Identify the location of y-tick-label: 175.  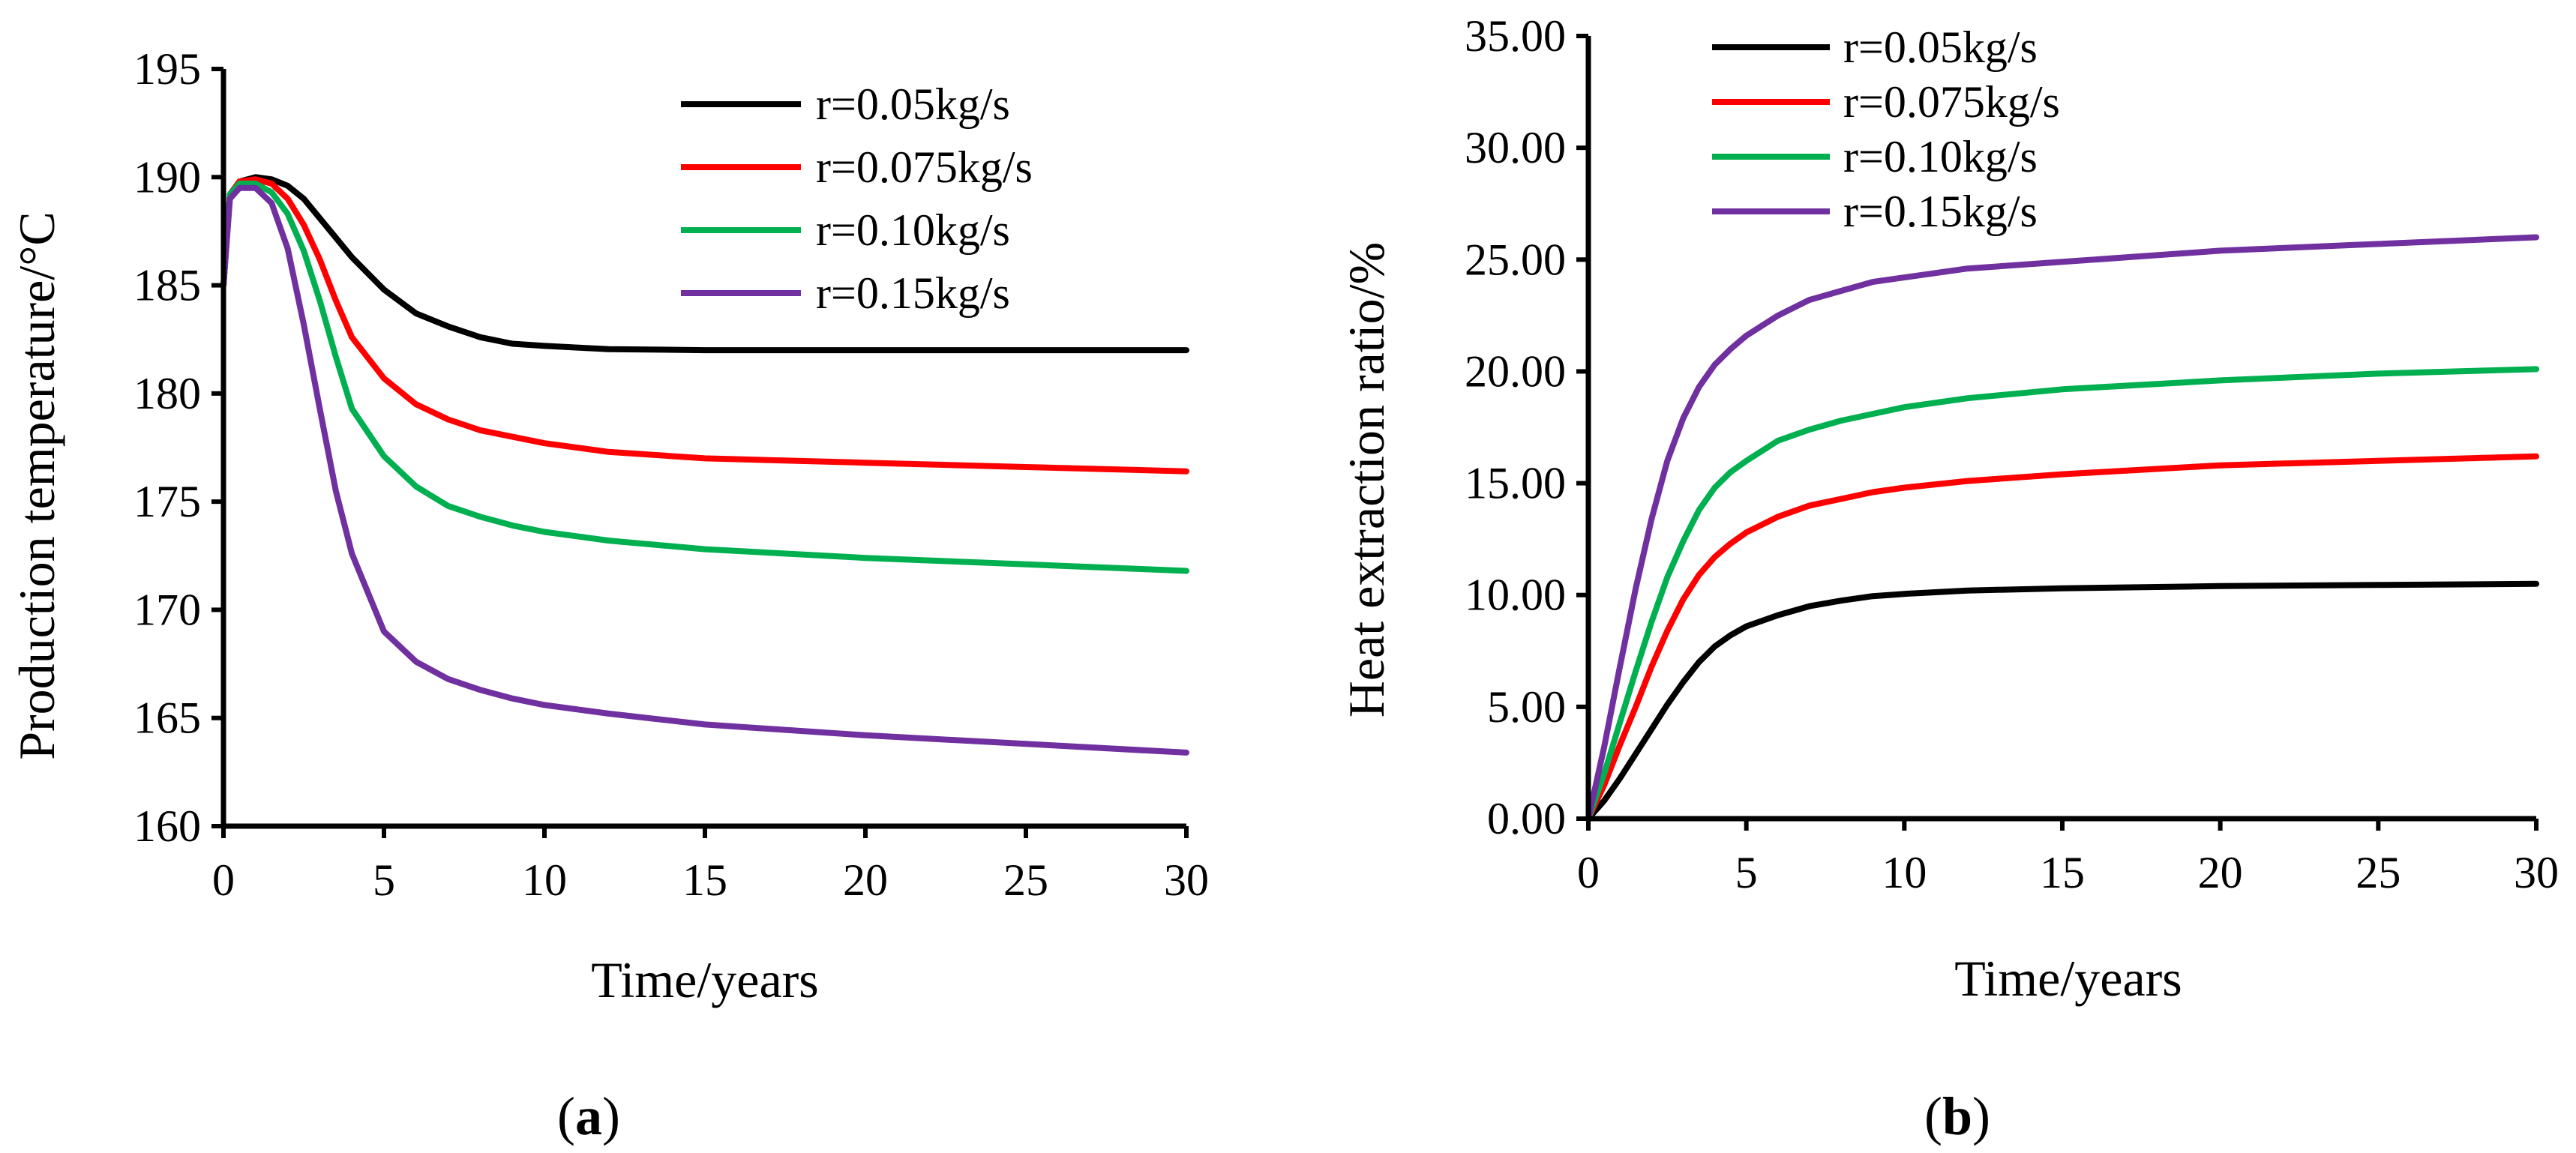
(167, 501).